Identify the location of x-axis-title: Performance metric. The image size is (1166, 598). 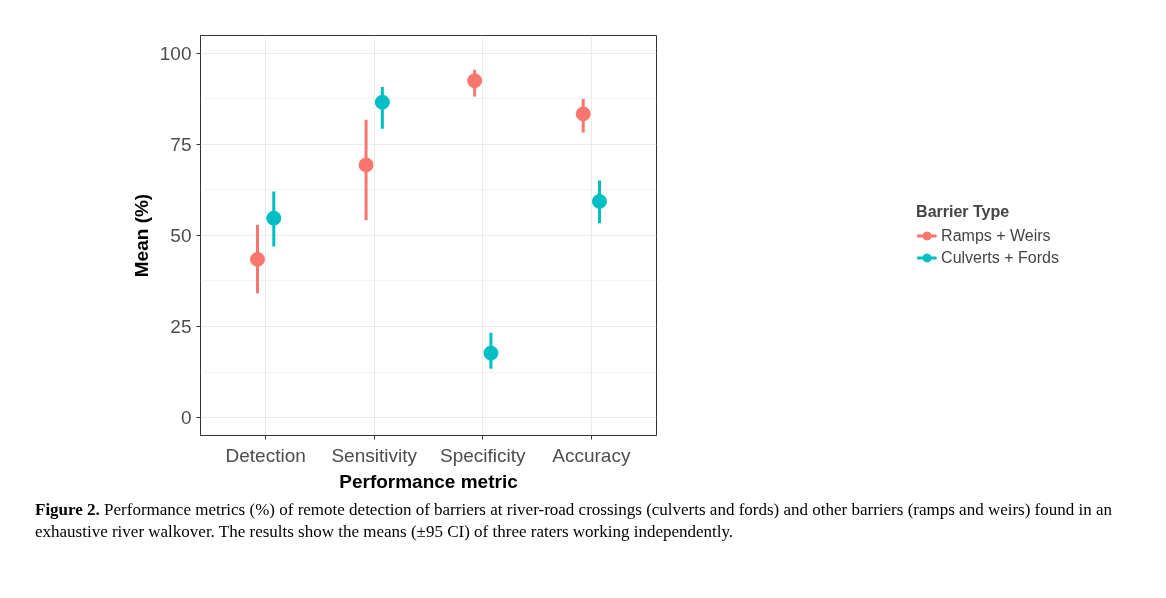
(429, 481).